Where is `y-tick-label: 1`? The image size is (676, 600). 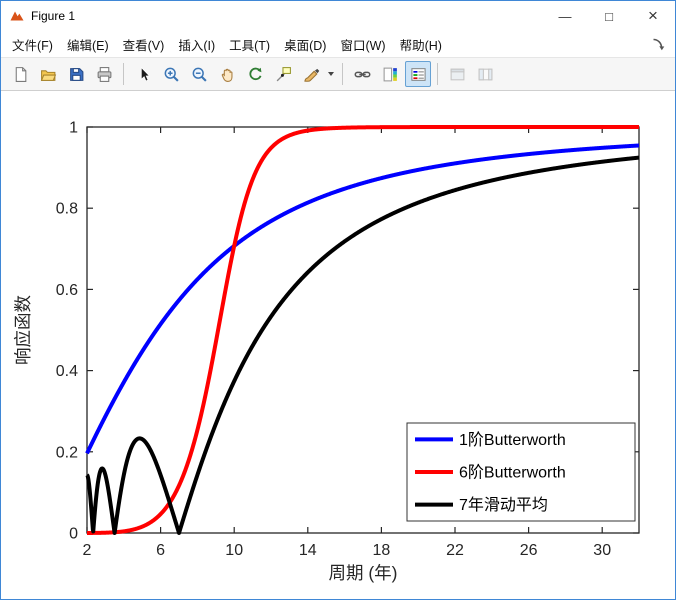 y-tick-label: 1 is located at coordinates (73, 128).